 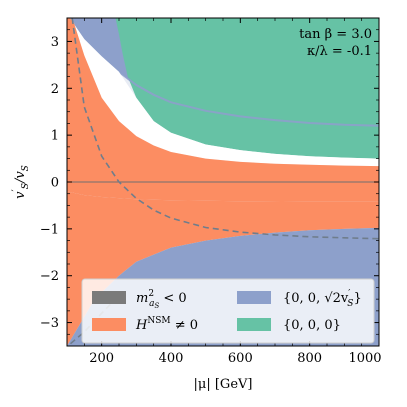 I want to click on x-axis-label: |μ| [GeV], so click(x=223, y=384).